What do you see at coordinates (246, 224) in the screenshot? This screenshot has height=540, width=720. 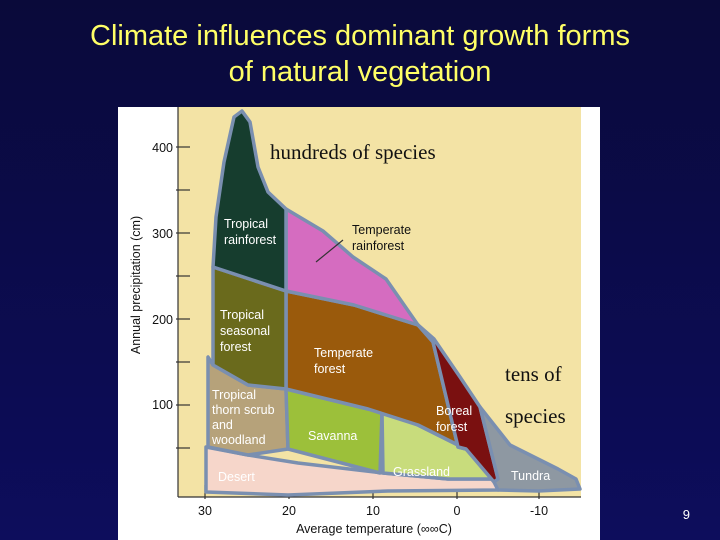 I see `label-tropical-rainforest: Tropical` at bounding box center [246, 224].